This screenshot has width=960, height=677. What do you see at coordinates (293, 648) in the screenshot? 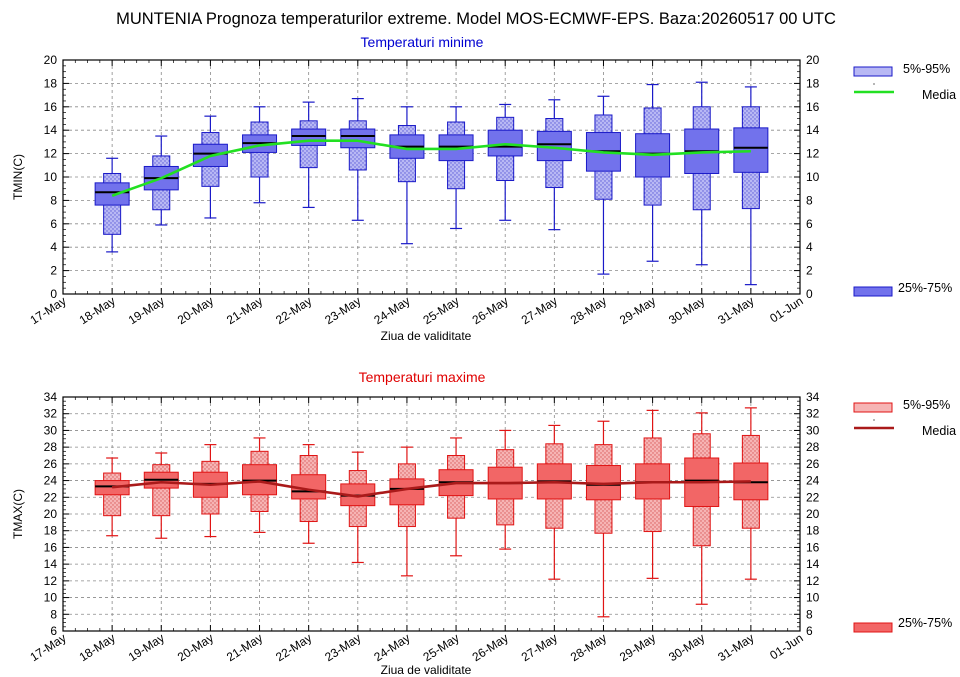
I see `tmax-xtick-label: 22-May` at bounding box center [293, 648].